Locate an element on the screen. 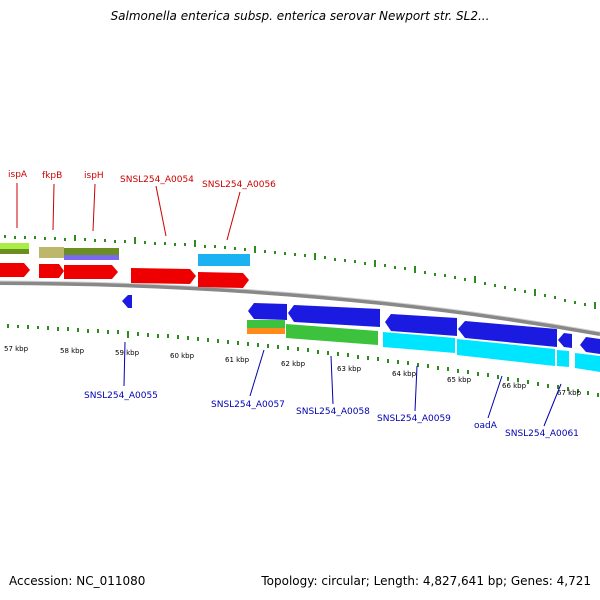  forward-cds-track is located at coordinates (124, 275).